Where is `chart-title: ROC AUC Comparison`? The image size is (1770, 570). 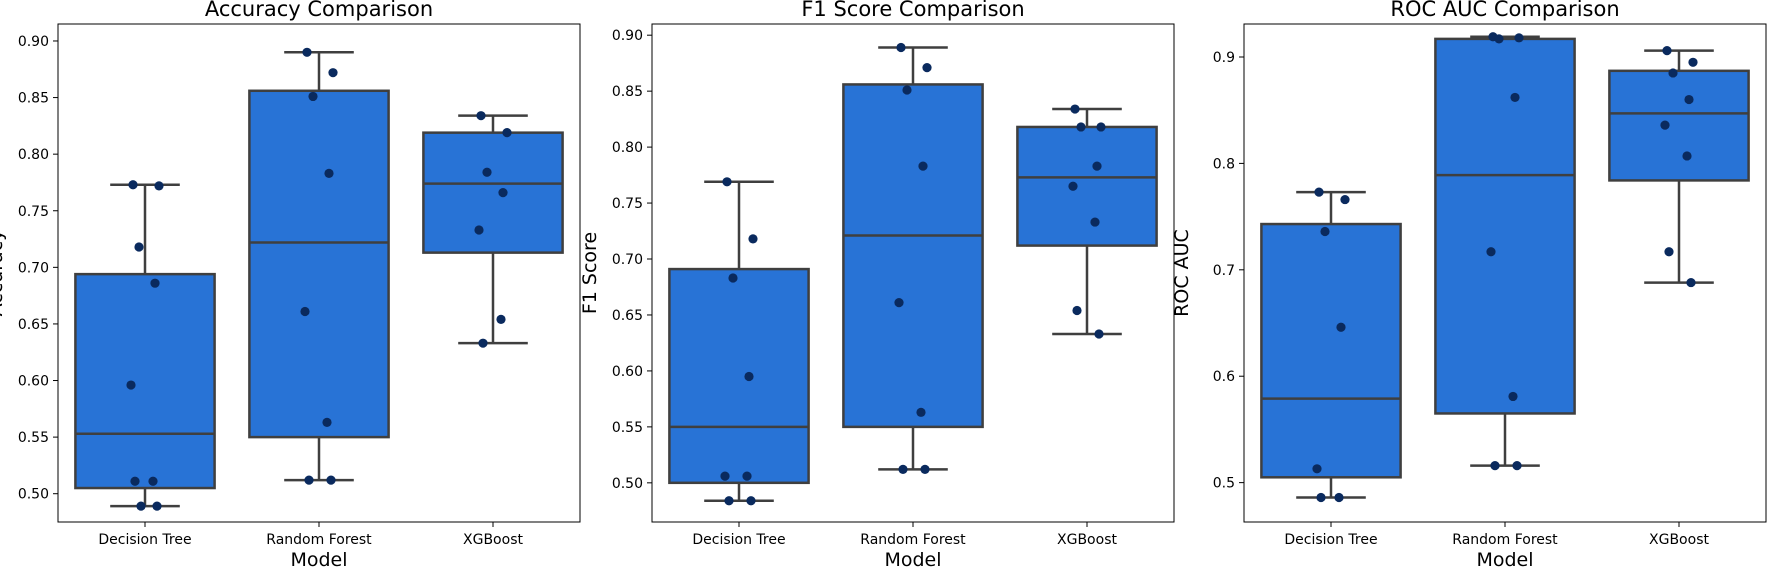 chart-title: ROC AUC Comparison is located at coordinates (1504, 10).